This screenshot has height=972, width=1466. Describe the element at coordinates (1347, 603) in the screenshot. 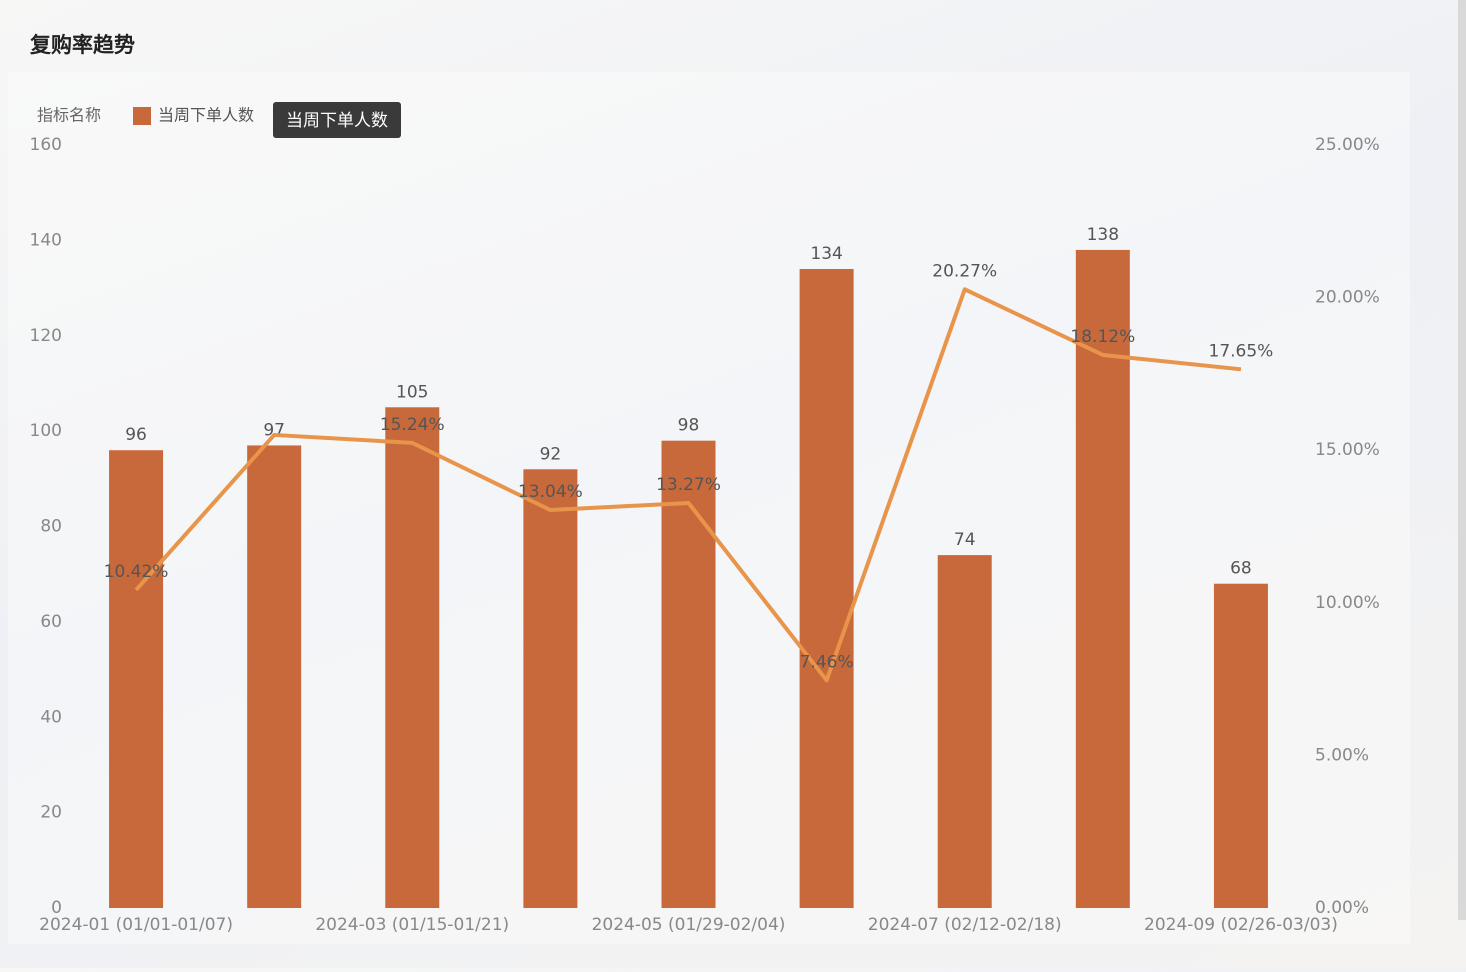

I see `y2-tick-label: 10.00%` at that location.